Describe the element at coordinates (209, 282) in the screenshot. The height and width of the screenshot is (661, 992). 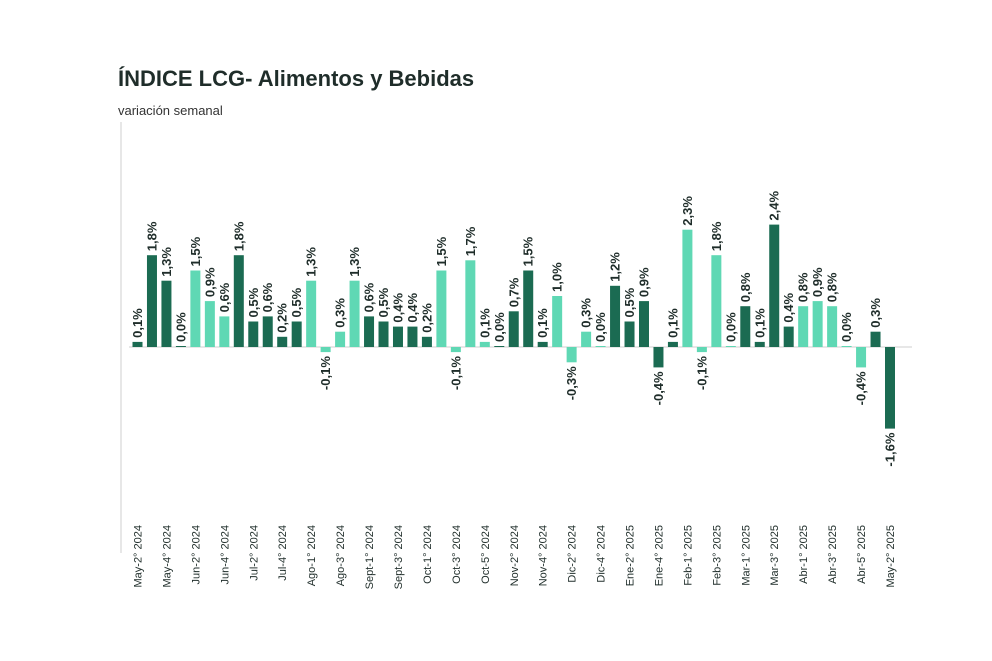
I see `data-label: 0,9%` at that location.